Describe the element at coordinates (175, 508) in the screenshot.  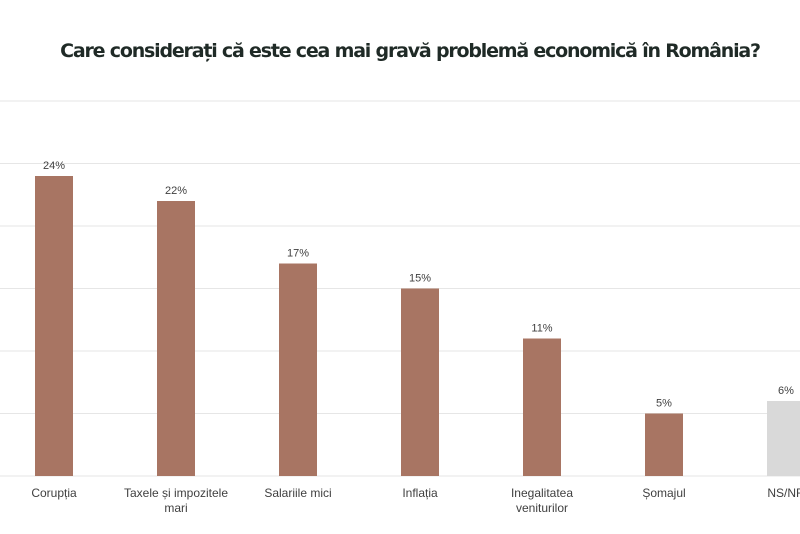
I see `category-label: mari` at that location.